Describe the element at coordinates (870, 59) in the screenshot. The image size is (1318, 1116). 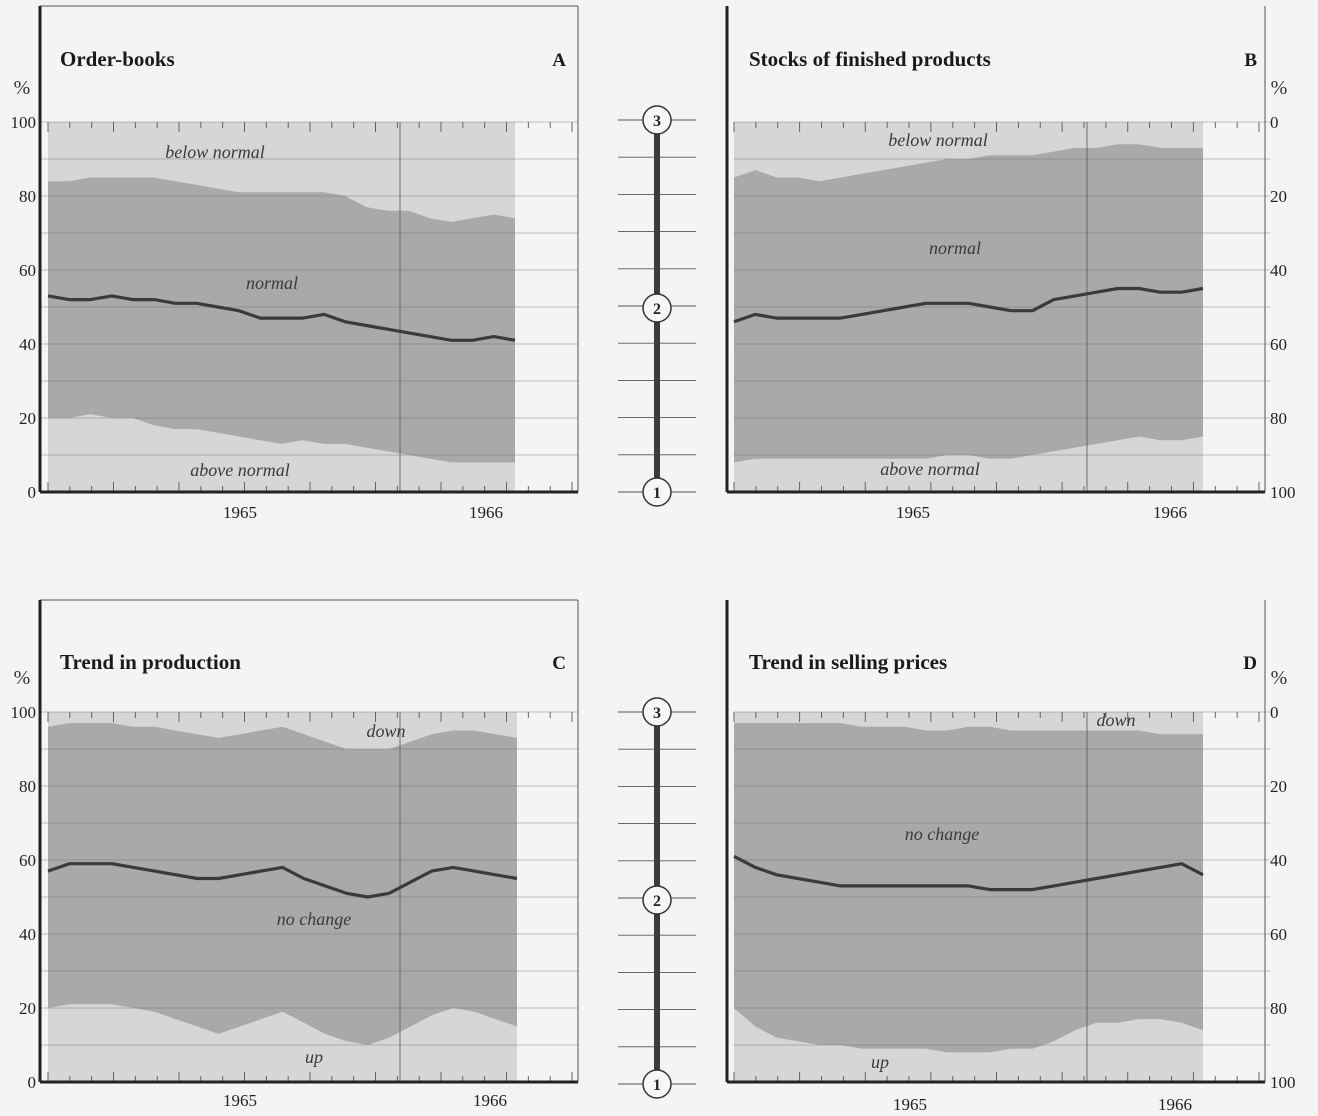
I see `chart-title: Stocks of finished products` at that location.